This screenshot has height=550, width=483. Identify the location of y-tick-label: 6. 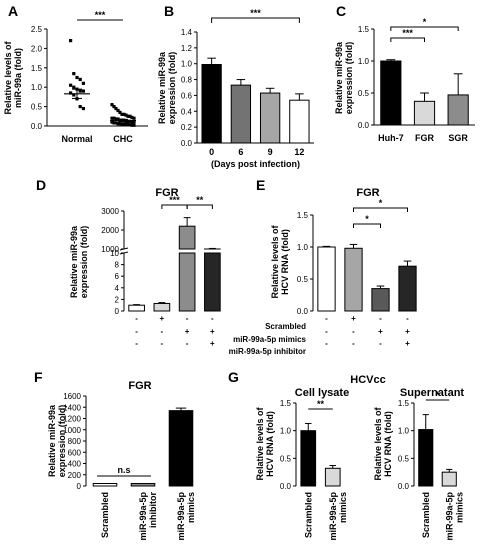
(117, 276).